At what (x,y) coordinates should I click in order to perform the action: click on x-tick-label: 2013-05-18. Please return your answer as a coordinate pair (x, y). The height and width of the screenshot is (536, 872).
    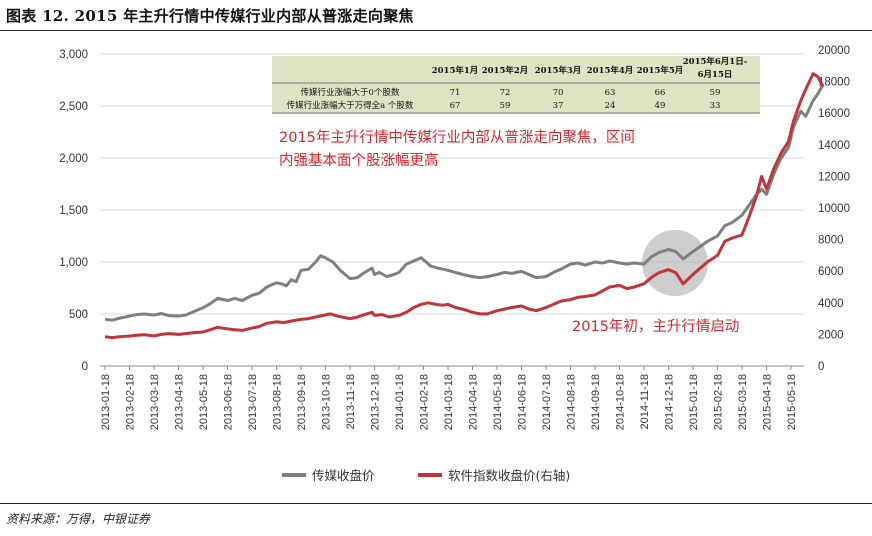
    Looking at the image, I should click on (204, 402).